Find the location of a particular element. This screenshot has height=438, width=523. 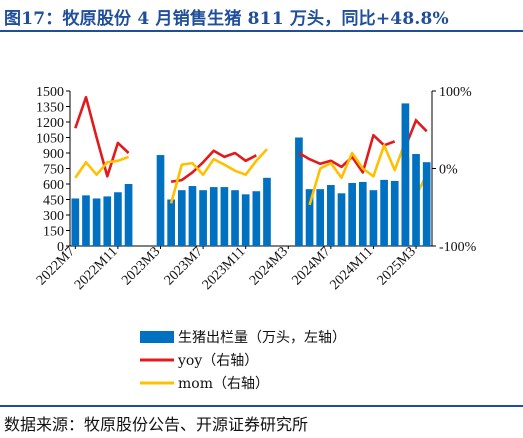

bar-2023M11 is located at coordinates (245, 220).